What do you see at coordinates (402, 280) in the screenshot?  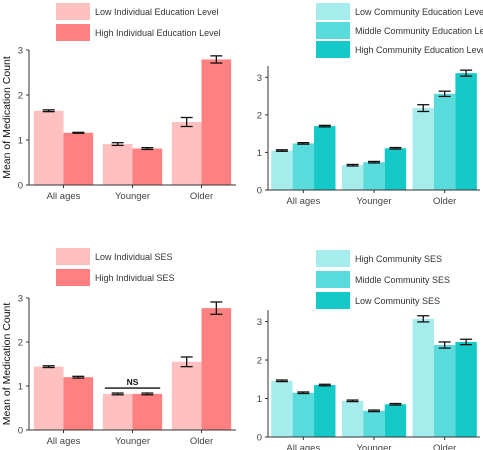 I see `legend-label: Middle Community SES` at bounding box center [402, 280].